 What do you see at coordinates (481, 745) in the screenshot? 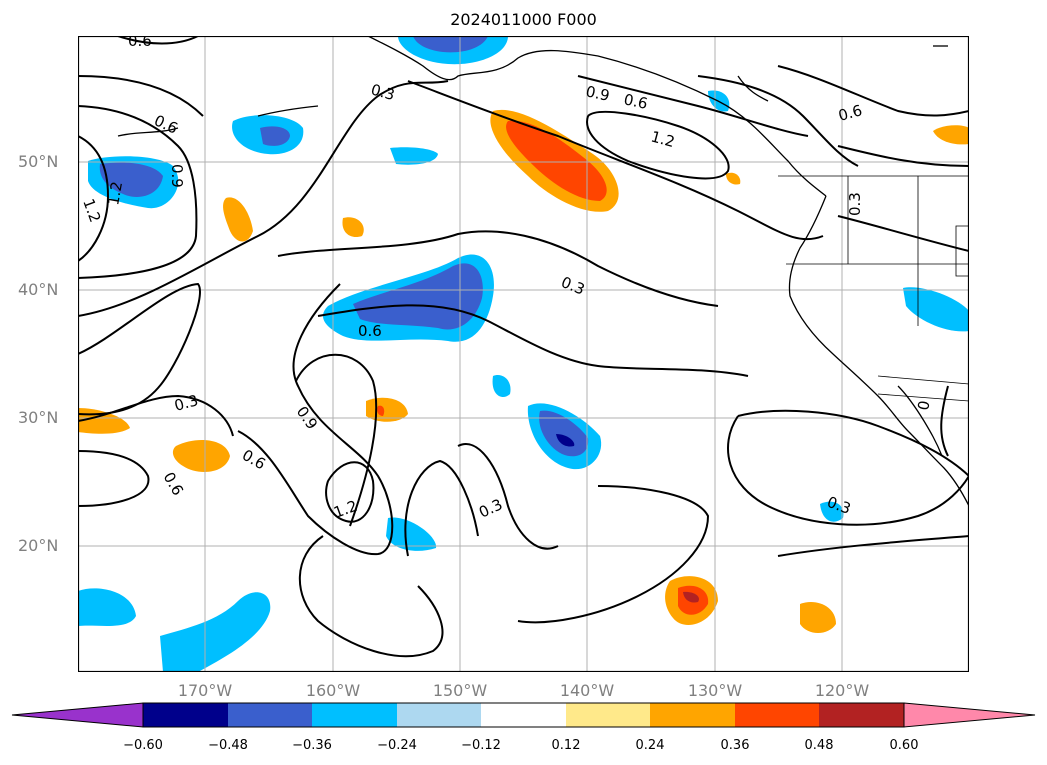
I see `colorbar-tick: −0.12` at bounding box center [481, 745].